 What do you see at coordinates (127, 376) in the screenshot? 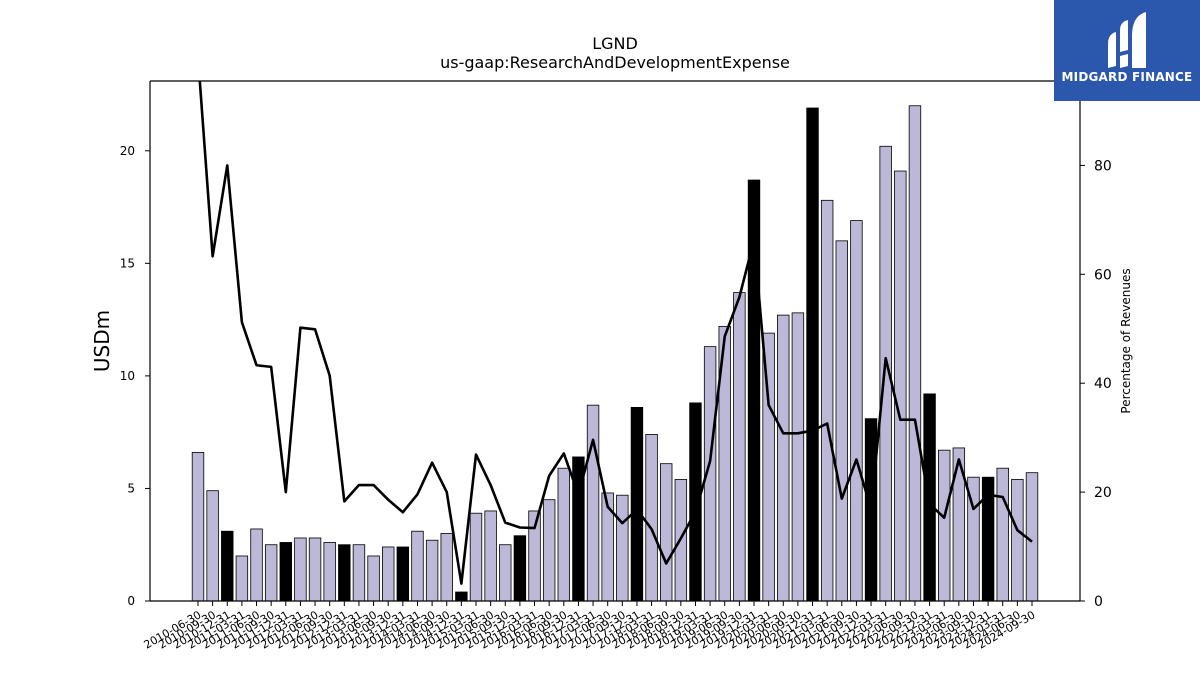
I see `y-tick-label: 10` at bounding box center [127, 376].